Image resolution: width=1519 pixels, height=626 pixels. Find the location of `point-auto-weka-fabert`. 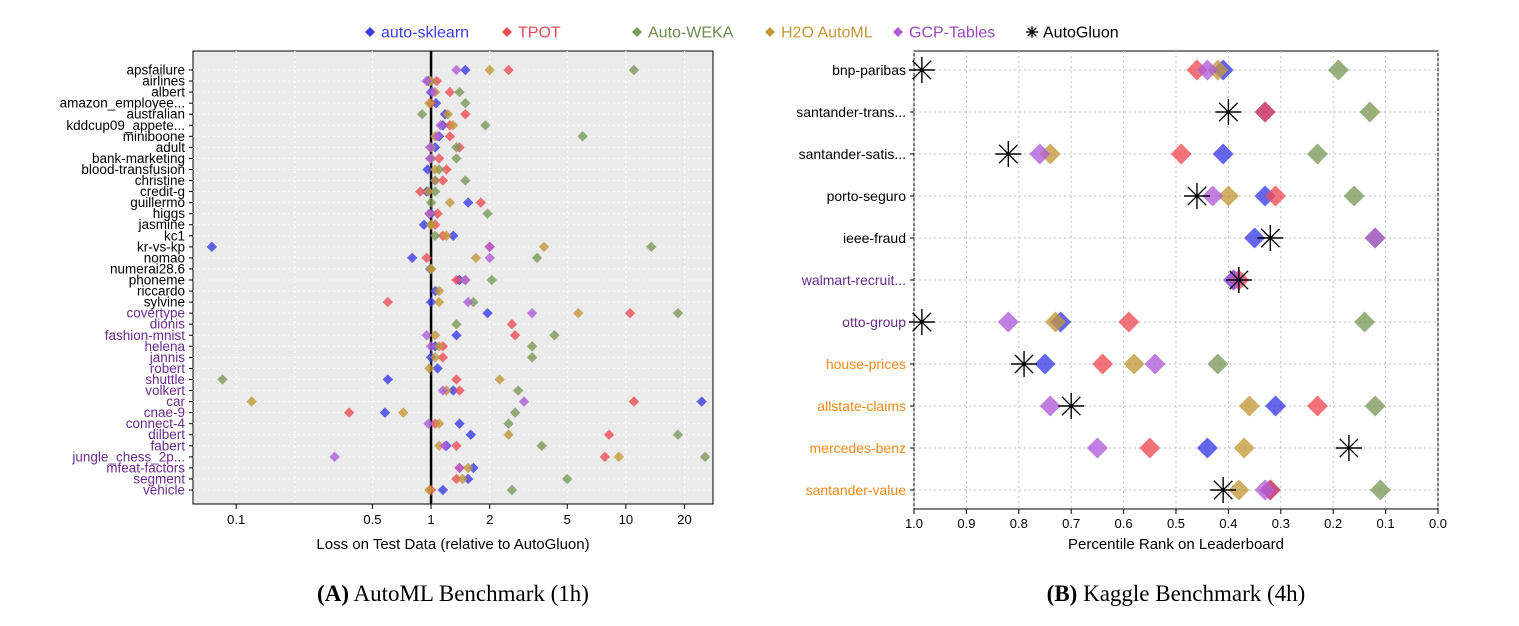

point-auto-weka-fabert is located at coordinates (541, 445).